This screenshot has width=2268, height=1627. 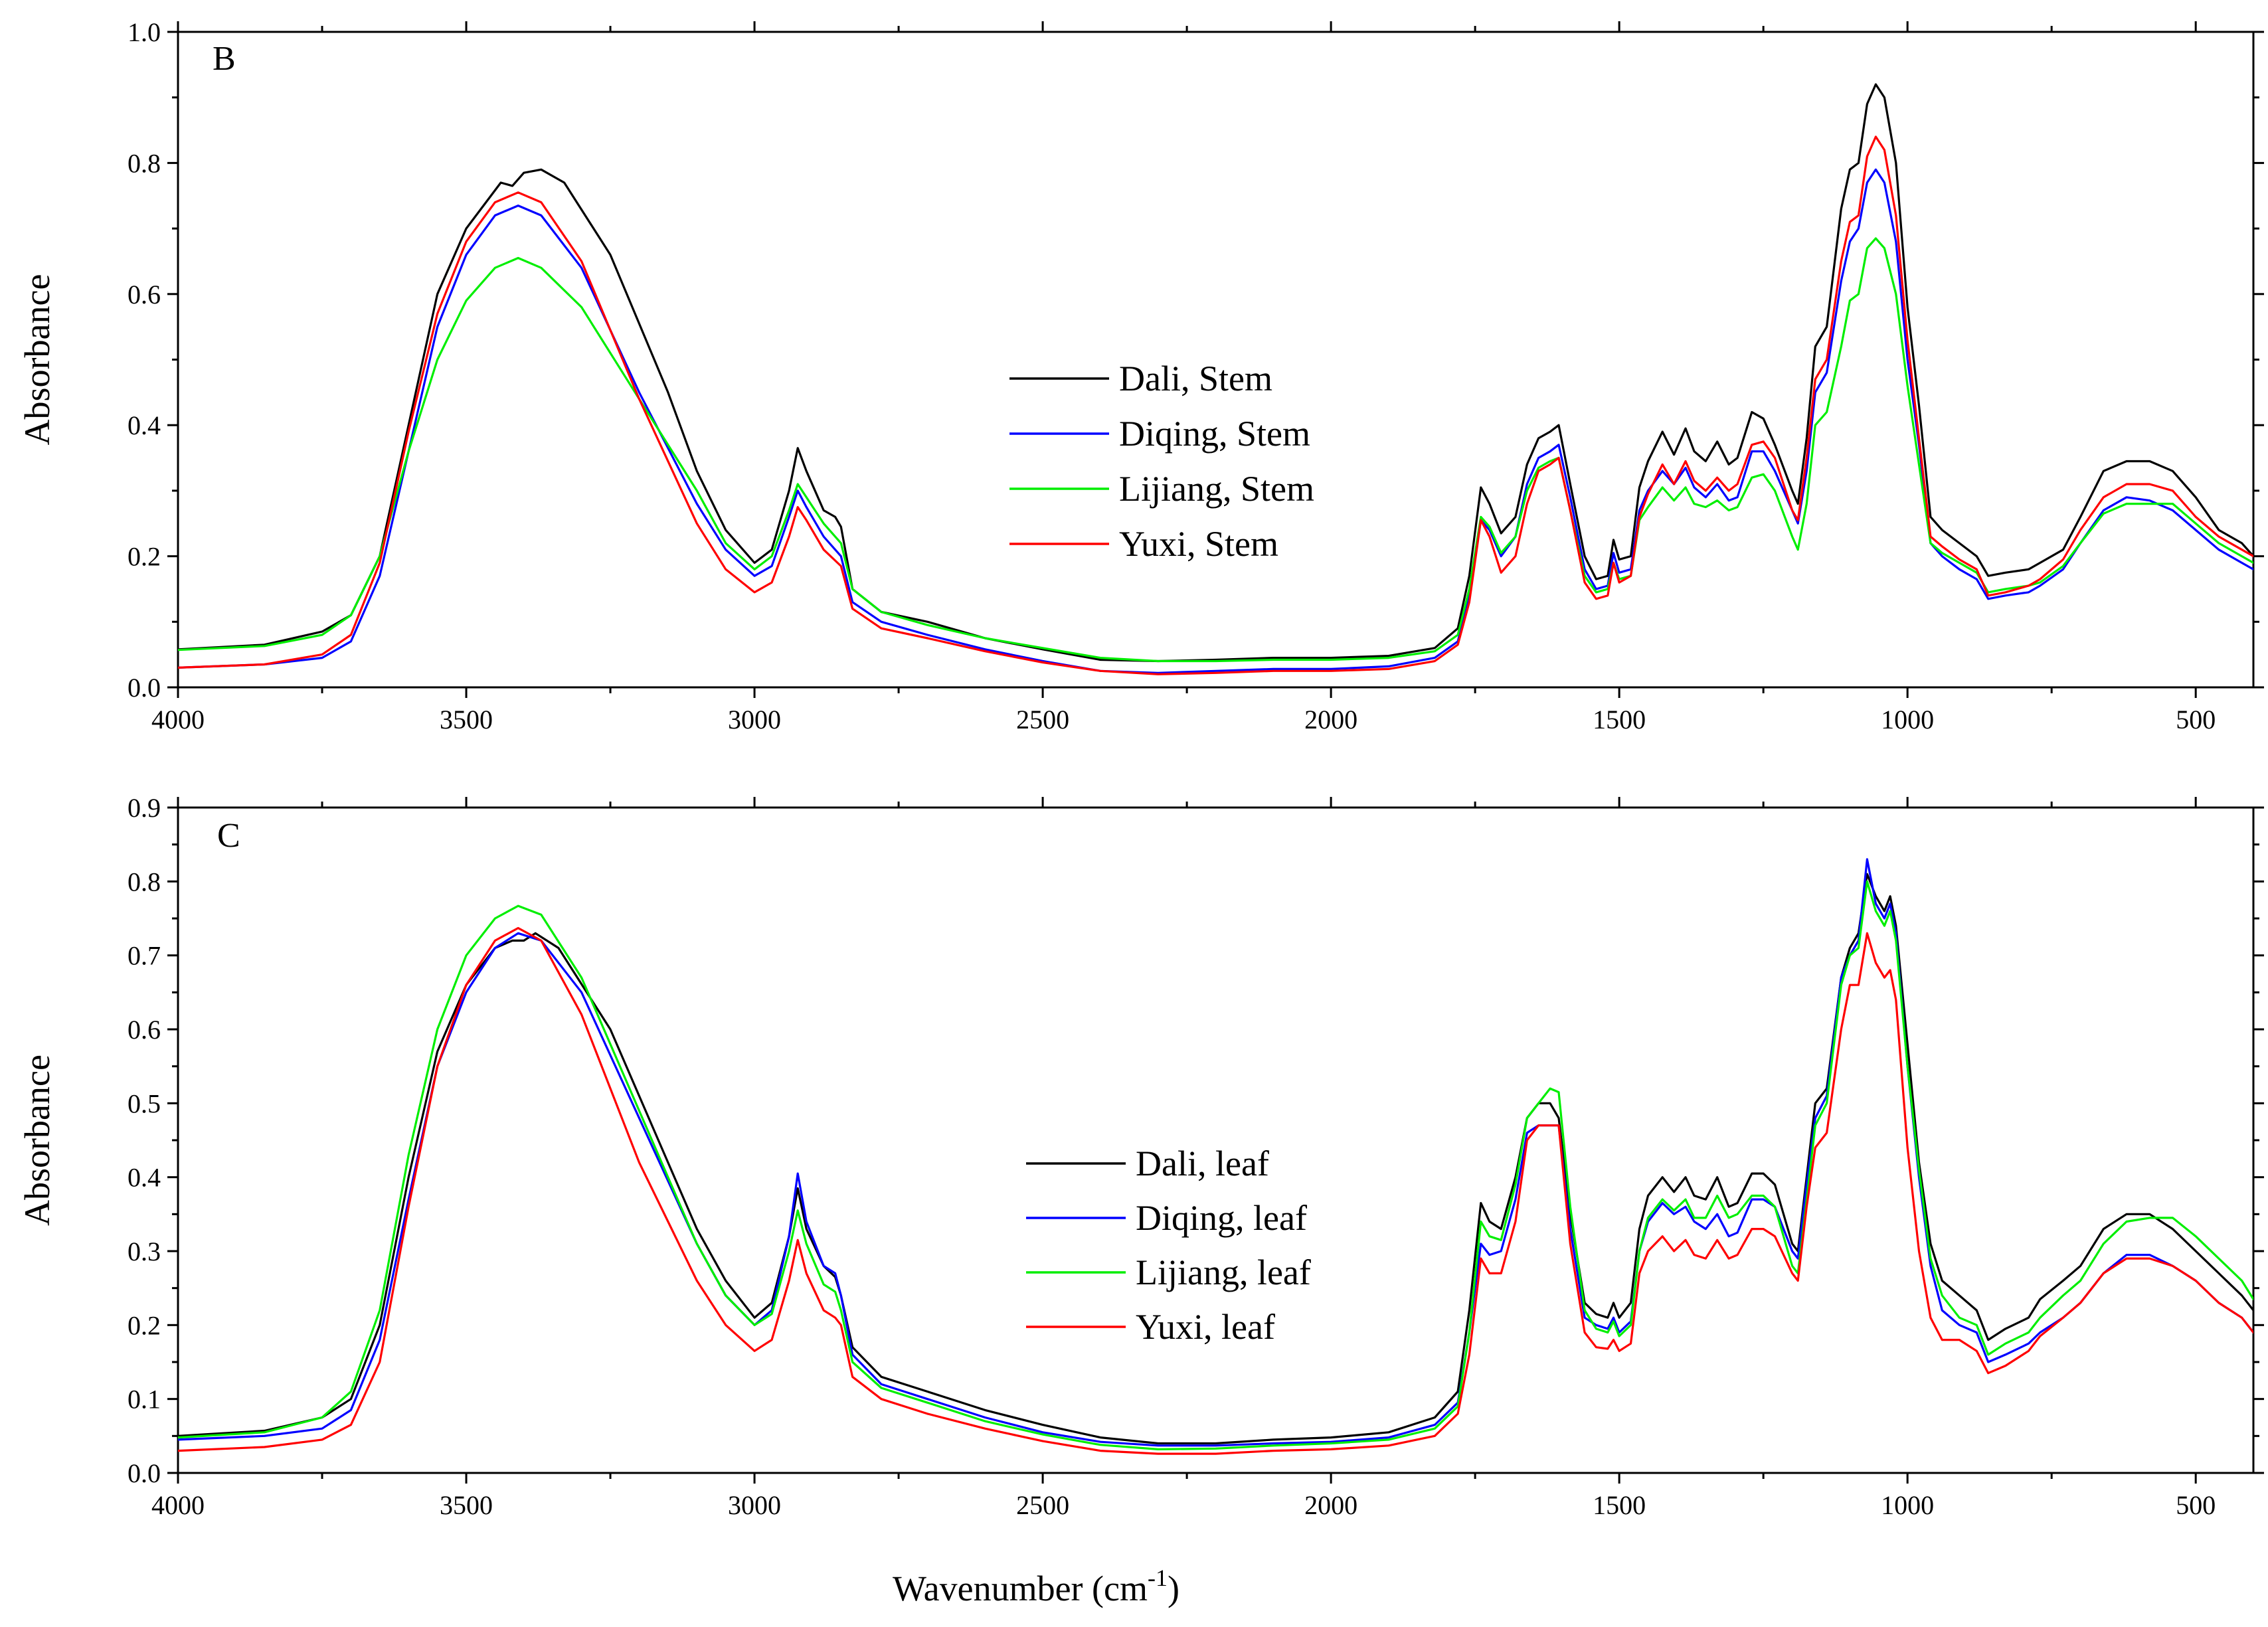 What do you see at coordinates (1214, 434) in the screenshot?
I see `legend-label: Diqing, Stem` at bounding box center [1214, 434].